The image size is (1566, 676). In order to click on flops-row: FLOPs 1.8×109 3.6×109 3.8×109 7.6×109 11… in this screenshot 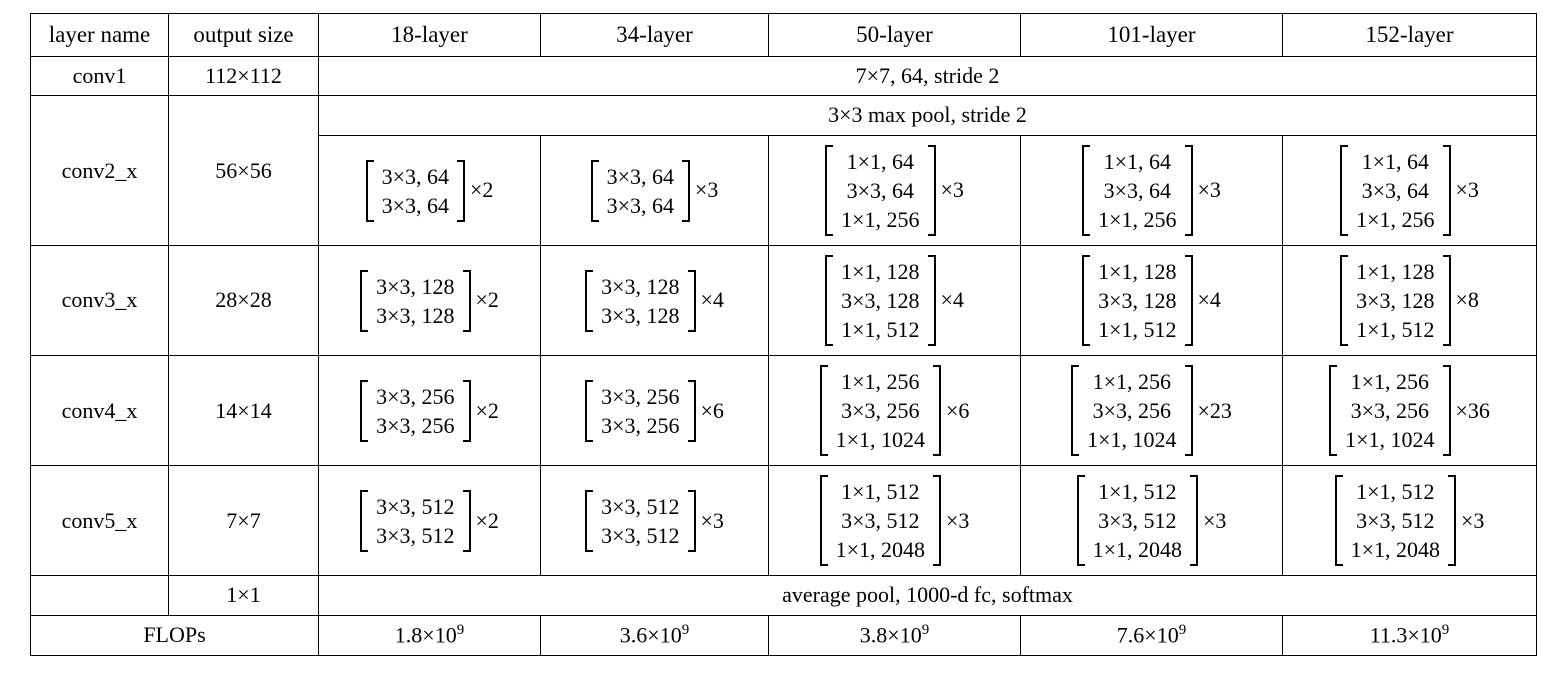, I will do `click(783, 635)`.